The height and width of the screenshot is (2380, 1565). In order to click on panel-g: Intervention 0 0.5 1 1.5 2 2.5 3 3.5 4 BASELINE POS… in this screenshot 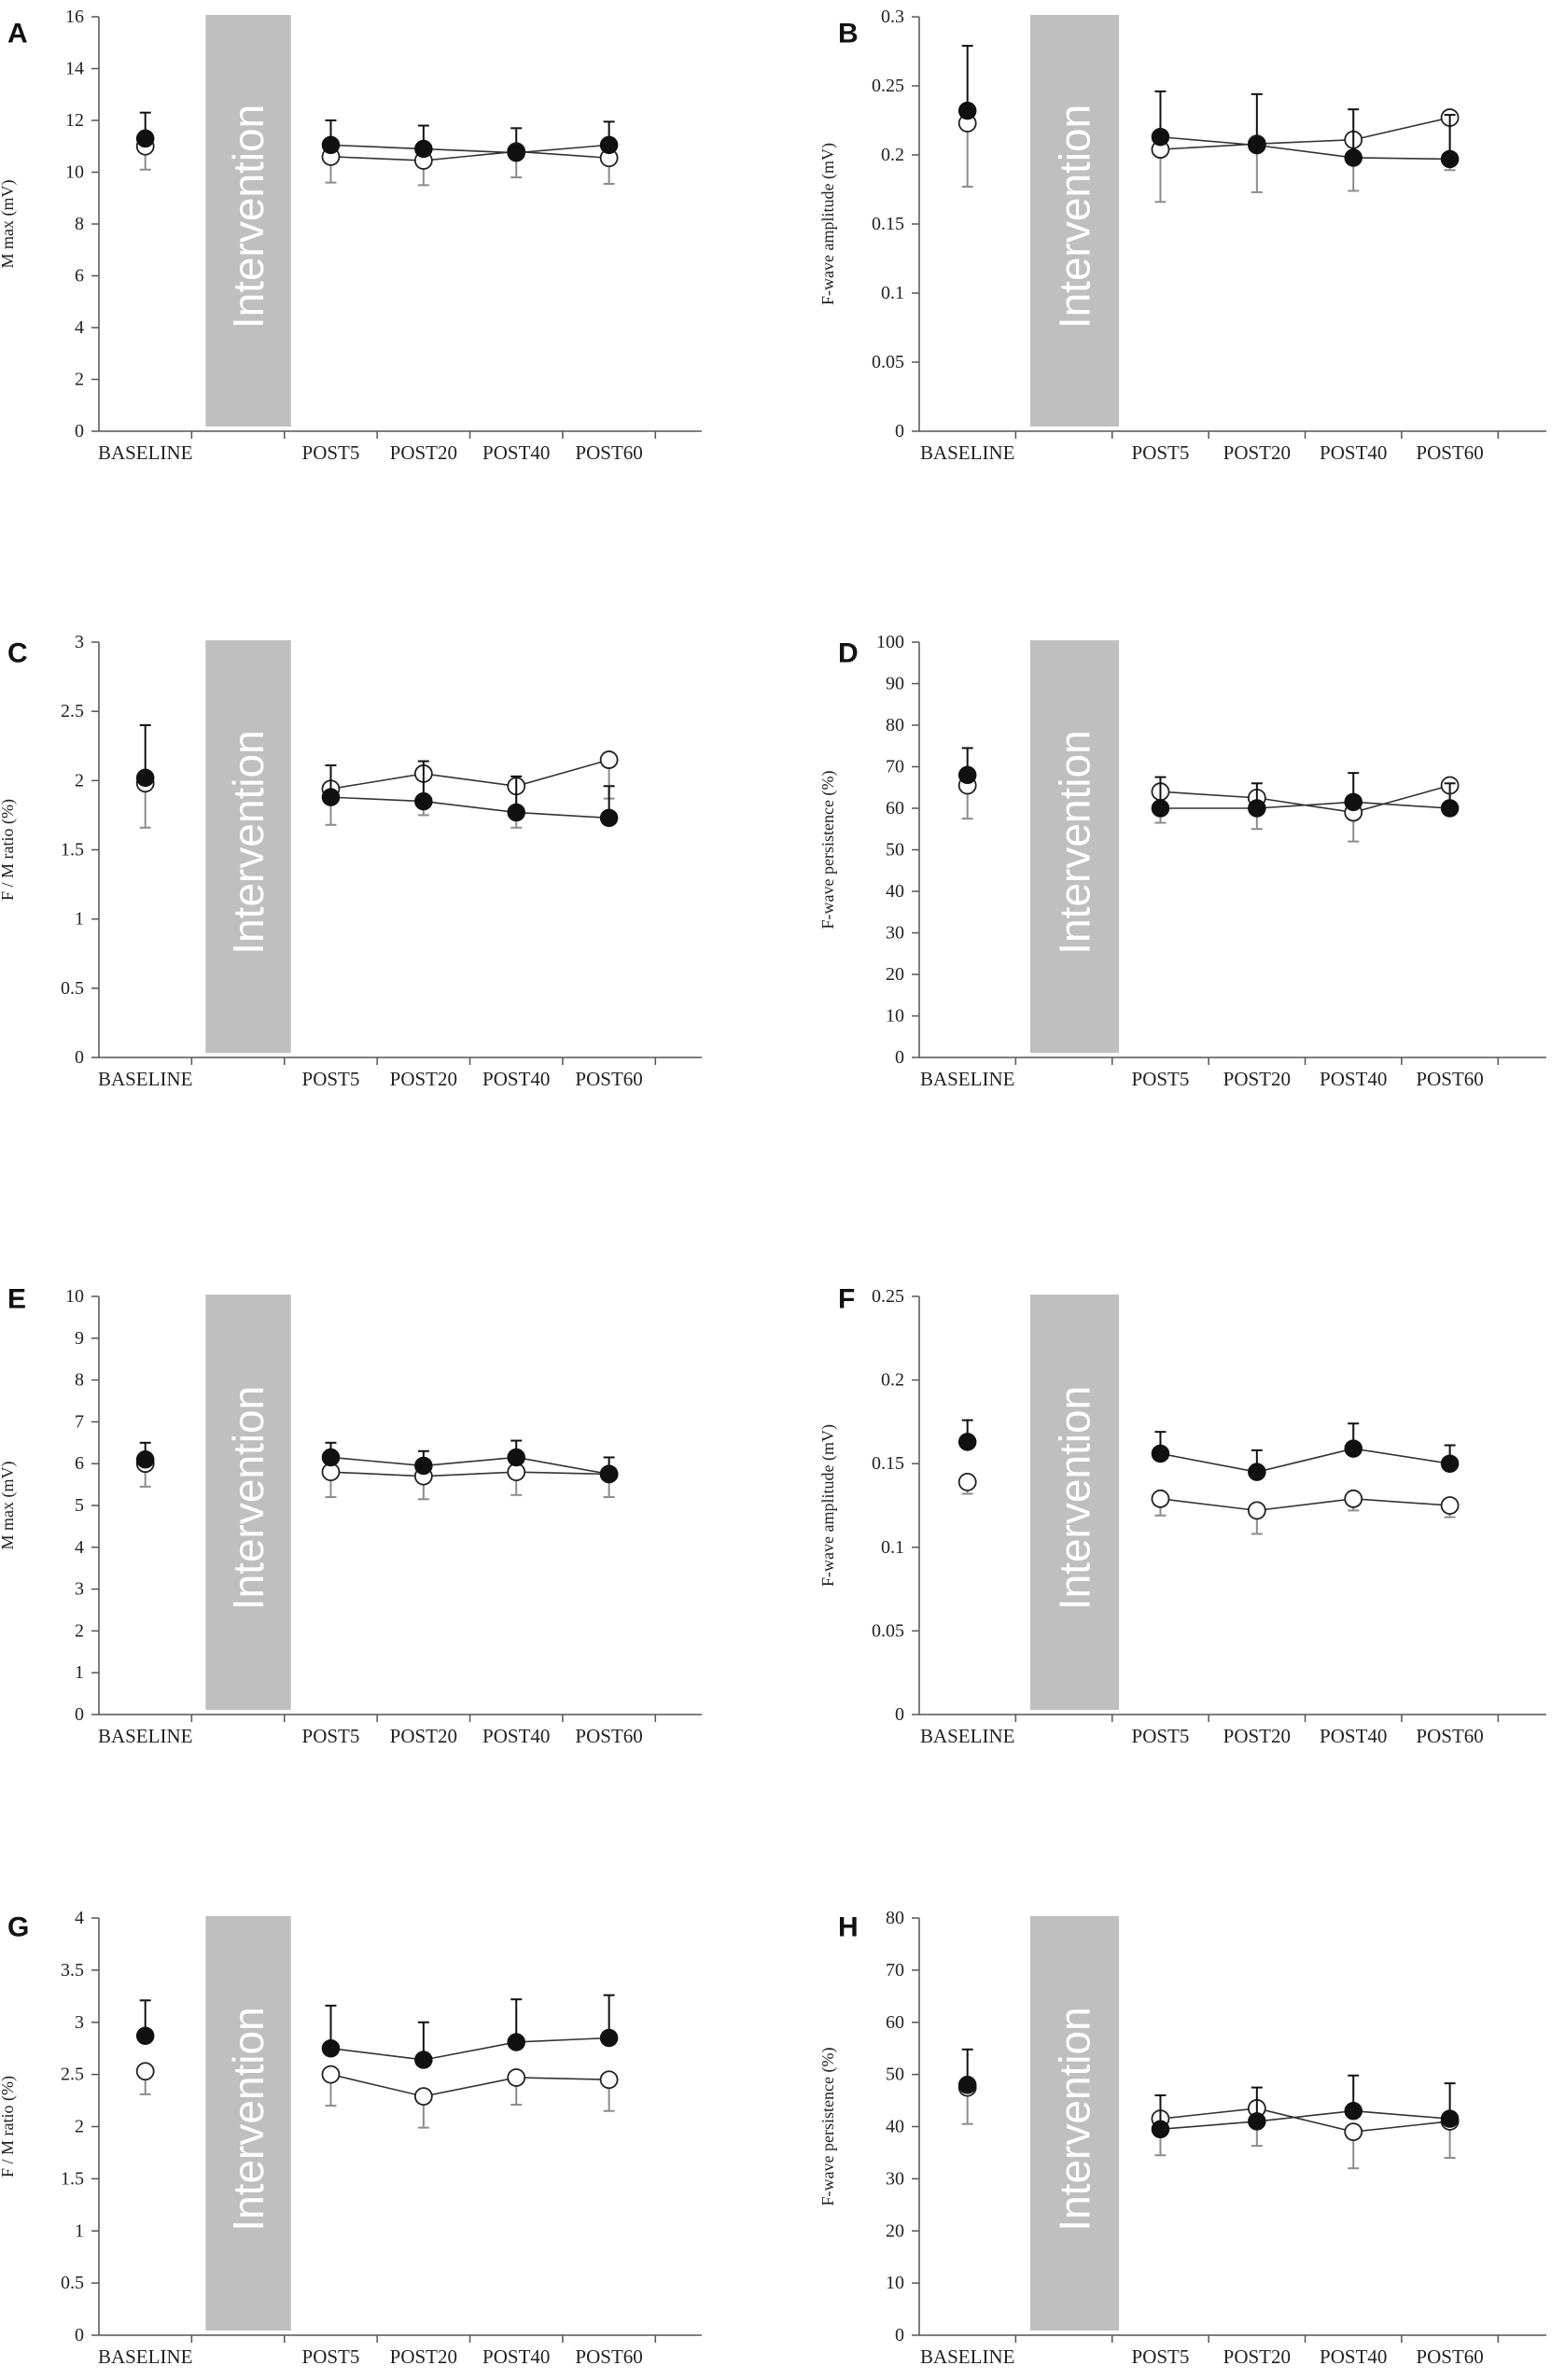, I will do `click(351, 2138)`.